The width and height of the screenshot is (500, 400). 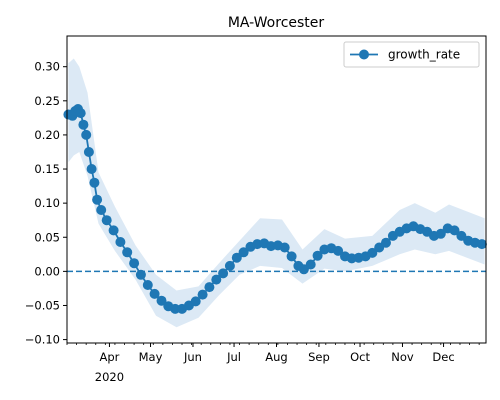 I want to click on x-tick-label: Sep, so click(x=319, y=357).